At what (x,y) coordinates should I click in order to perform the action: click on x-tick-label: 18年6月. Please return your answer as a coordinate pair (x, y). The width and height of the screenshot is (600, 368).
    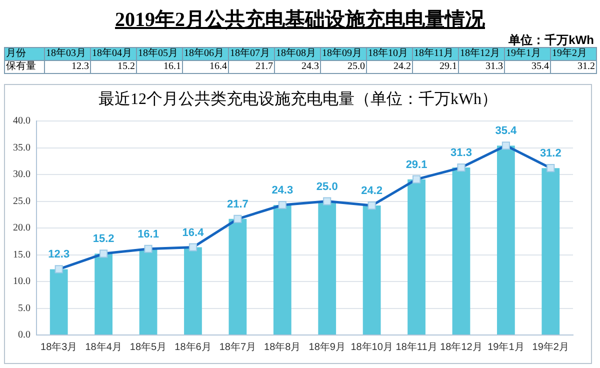
    Looking at the image, I should click on (193, 346).